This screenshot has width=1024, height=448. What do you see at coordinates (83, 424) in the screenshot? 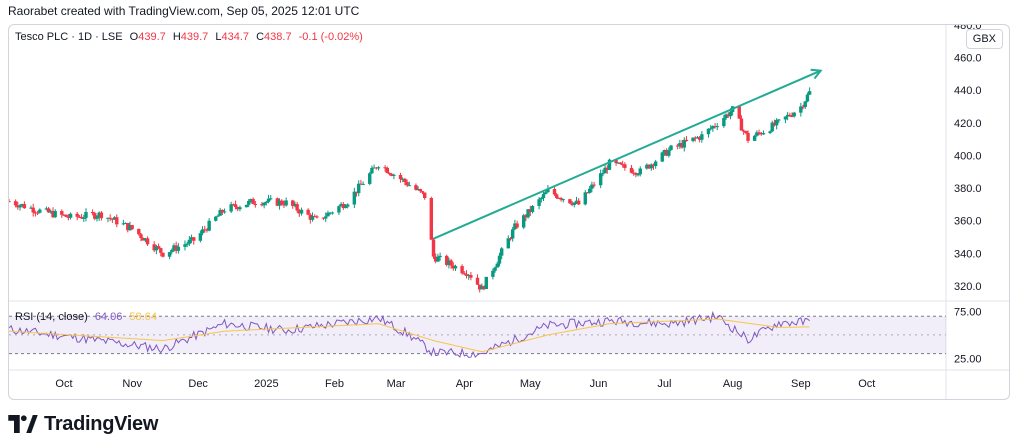
I see `footer-brand: TradingView` at bounding box center [83, 424].